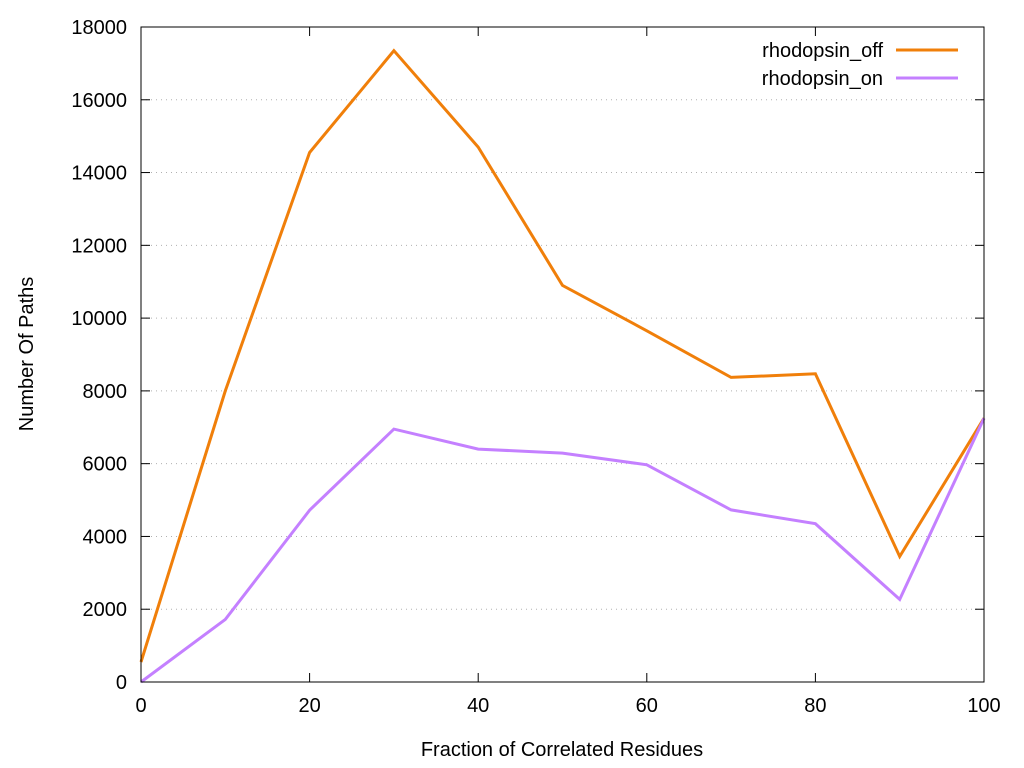 Image resolution: width=1024 pixels, height=768 pixels. What do you see at coordinates (105, 465) in the screenshot?
I see `y-tick-label: 6000` at bounding box center [105, 465].